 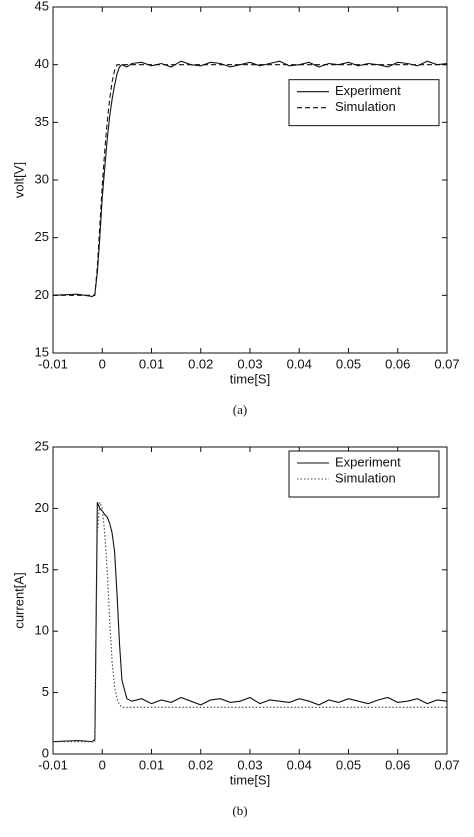 What do you see at coordinates (45, 752) in the screenshot?
I see `y-tick-label: 0` at bounding box center [45, 752].